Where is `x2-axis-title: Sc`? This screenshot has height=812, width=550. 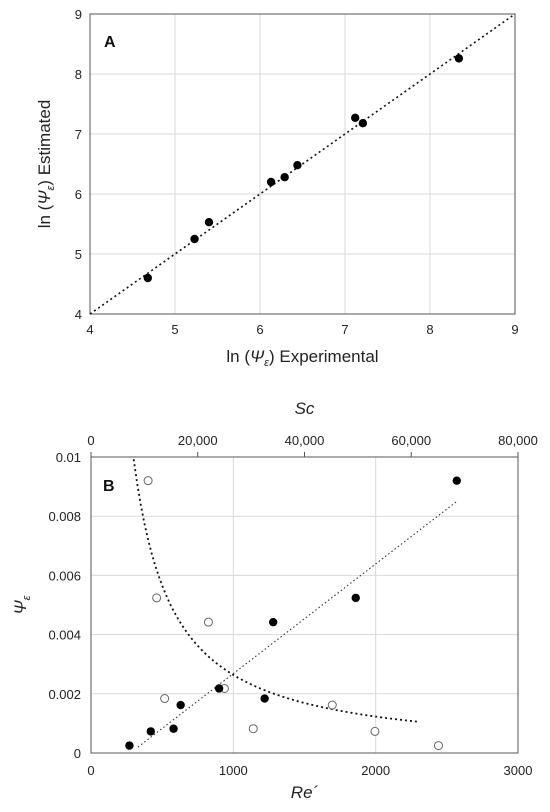
x2-axis-title: Sc is located at coordinates (305, 408).